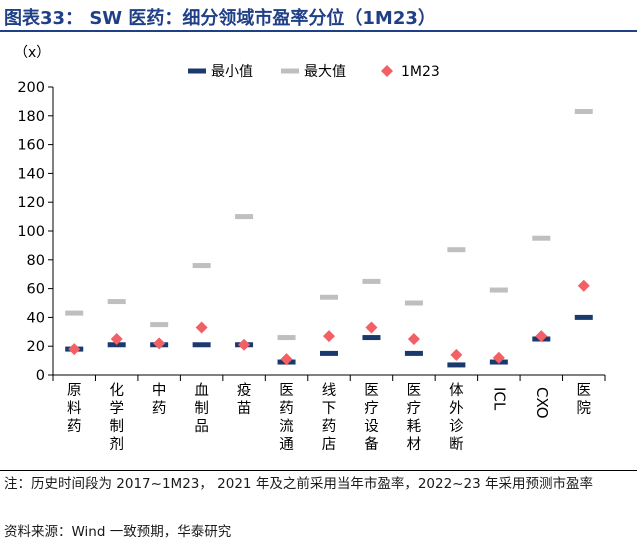 This screenshot has height=552, width=637. Describe the element at coordinates (36, 318) in the screenshot. I see `y-tick-label: 40` at that location.